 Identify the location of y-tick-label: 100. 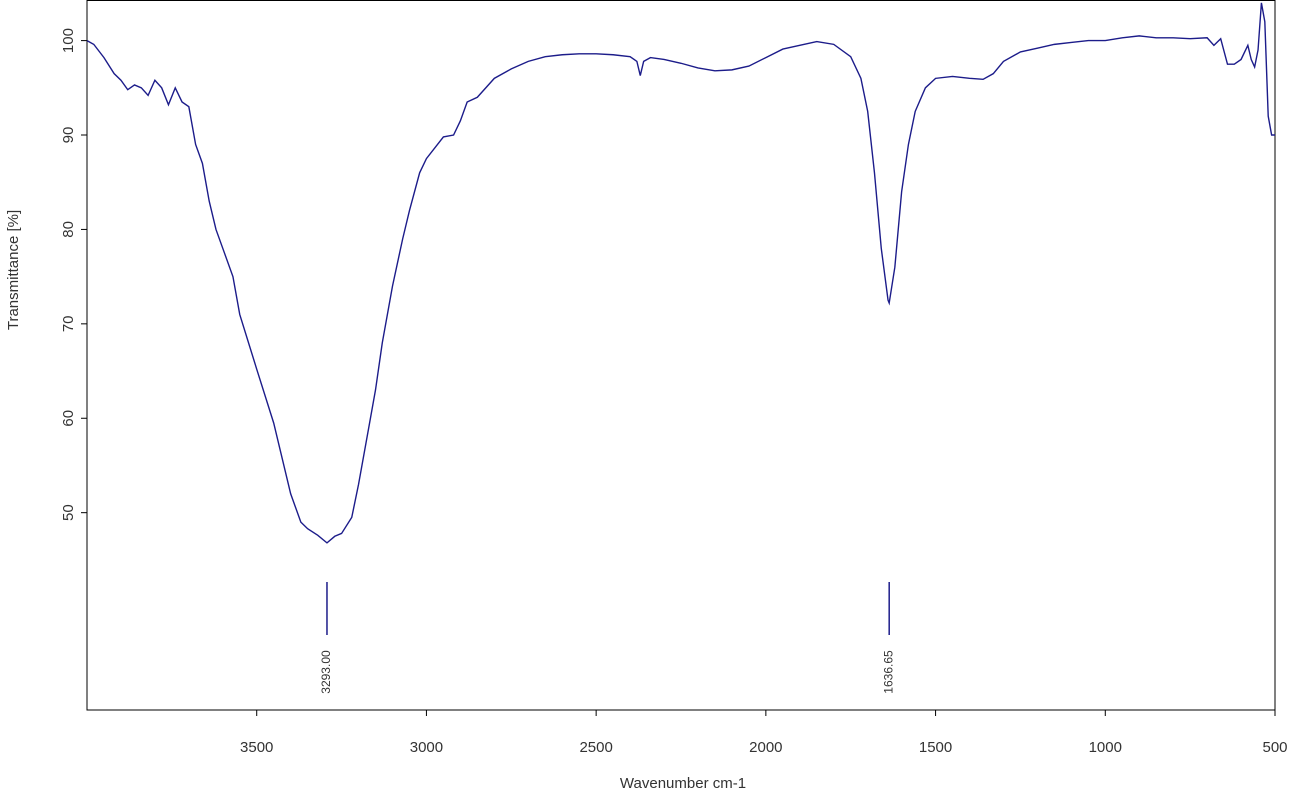
(68, 40).